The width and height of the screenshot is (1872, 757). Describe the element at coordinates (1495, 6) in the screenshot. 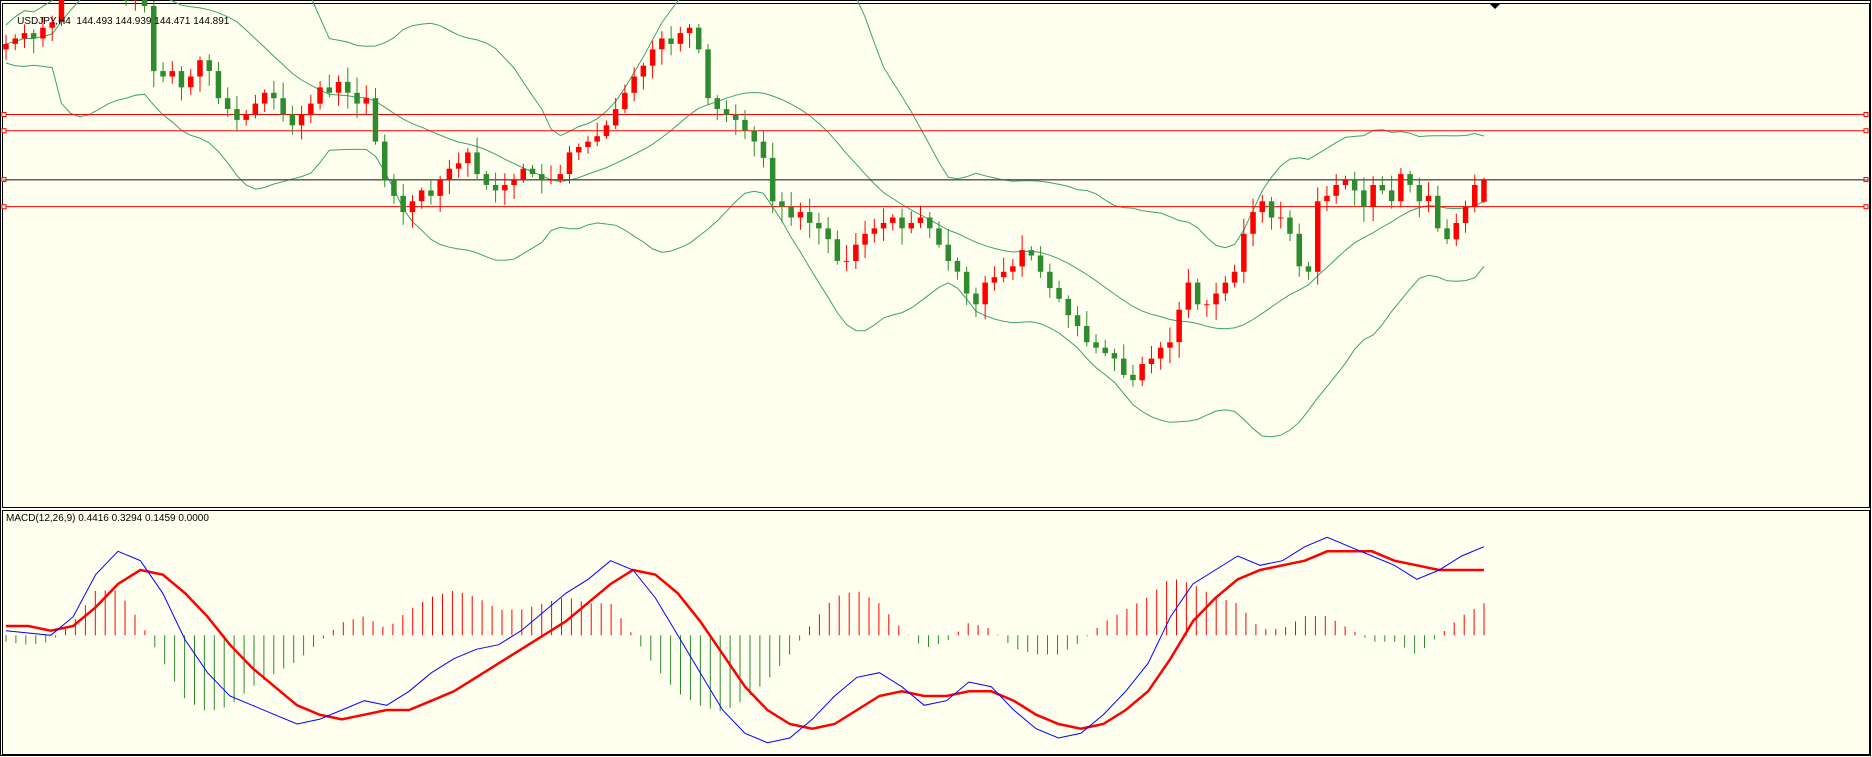

I see `chart-shift-marker` at that location.